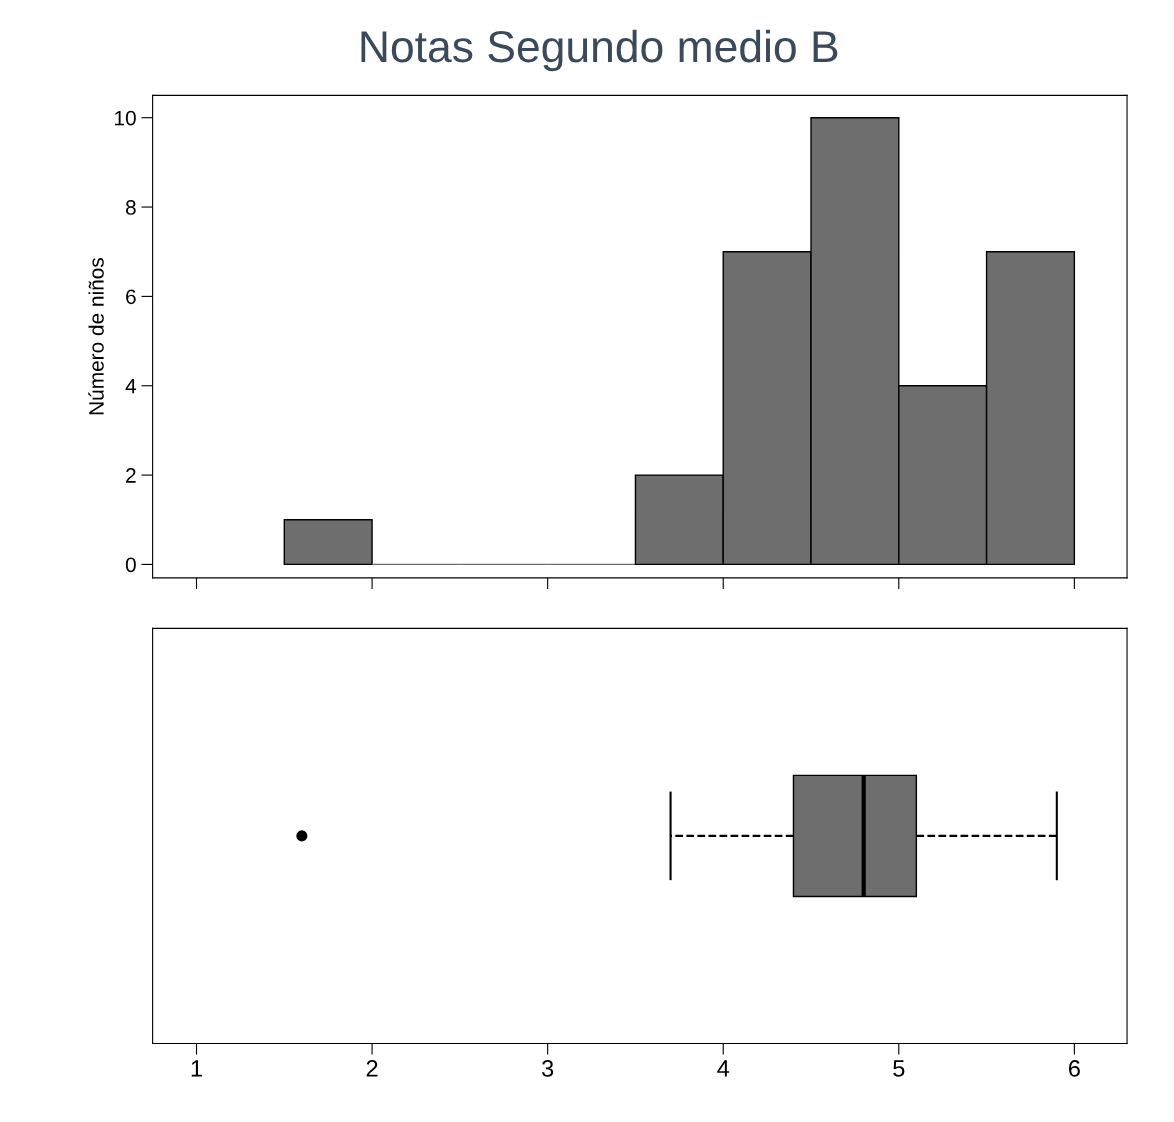 Image resolution: width=1174 pixels, height=1122 pixels. Describe the element at coordinates (130, 565) in the screenshot. I see `y-tick-label: 0` at that location.